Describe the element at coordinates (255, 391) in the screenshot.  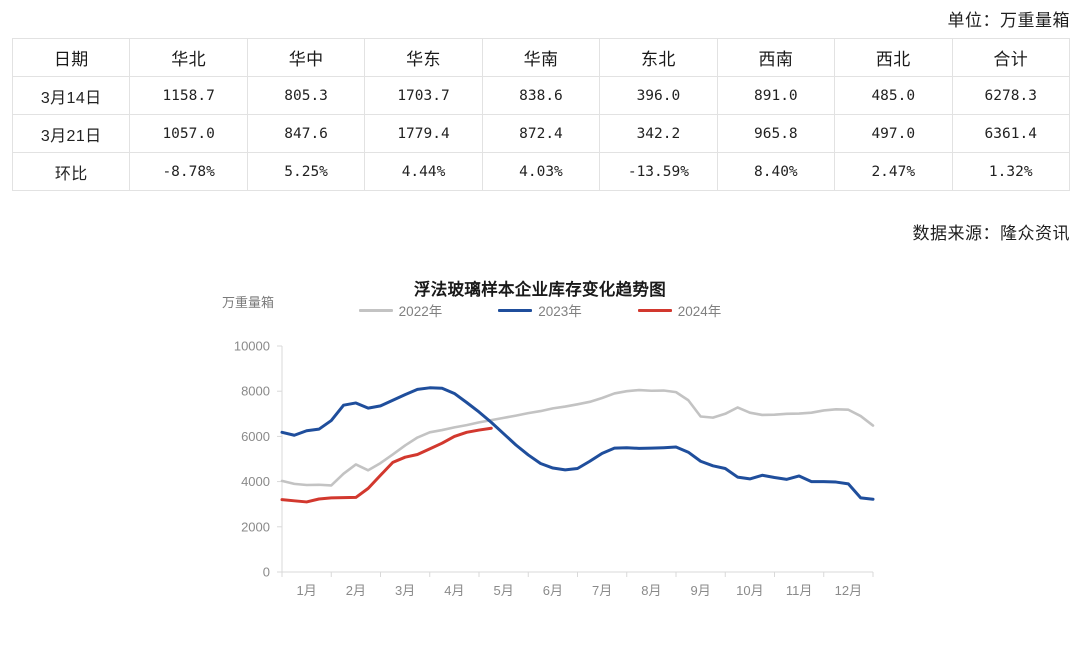
I see `y-axis-tick-label: 8000` at that location.